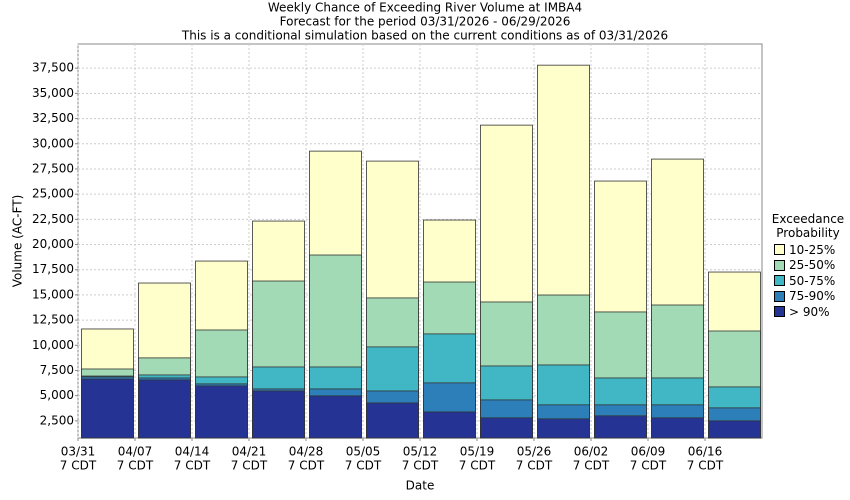  What do you see at coordinates (53, 244) in the screenshot?
I see `y-tick-label: 20,000` at bounding box center [53, 244].